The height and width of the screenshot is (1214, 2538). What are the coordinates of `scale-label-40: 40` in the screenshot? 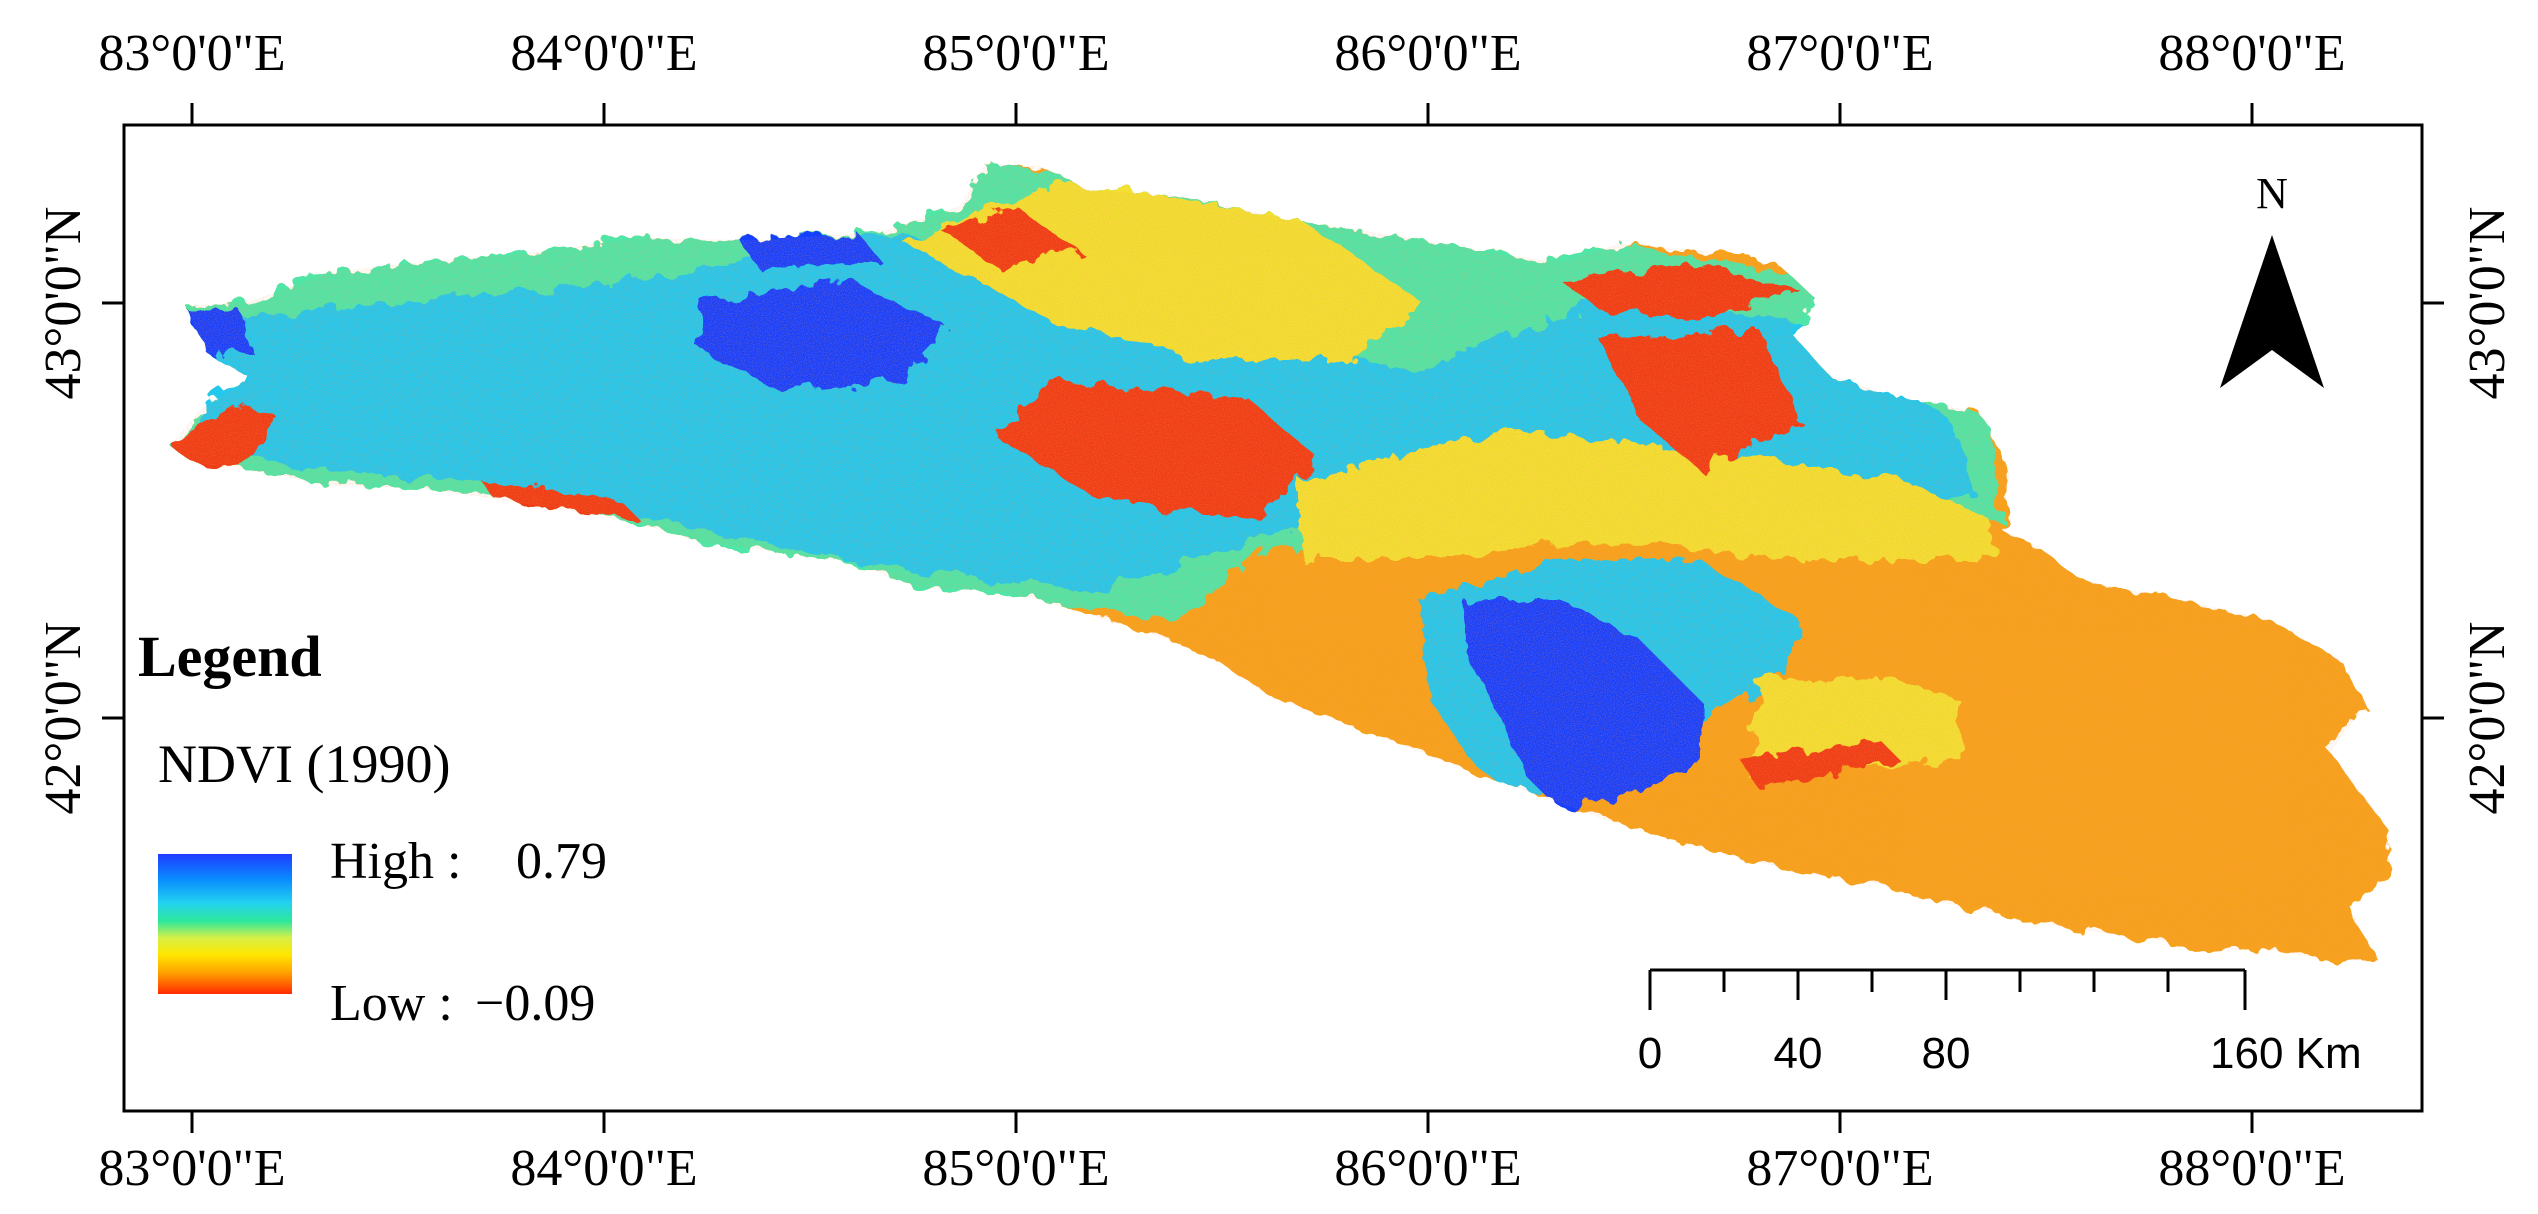 It's located at (1798, 1053).